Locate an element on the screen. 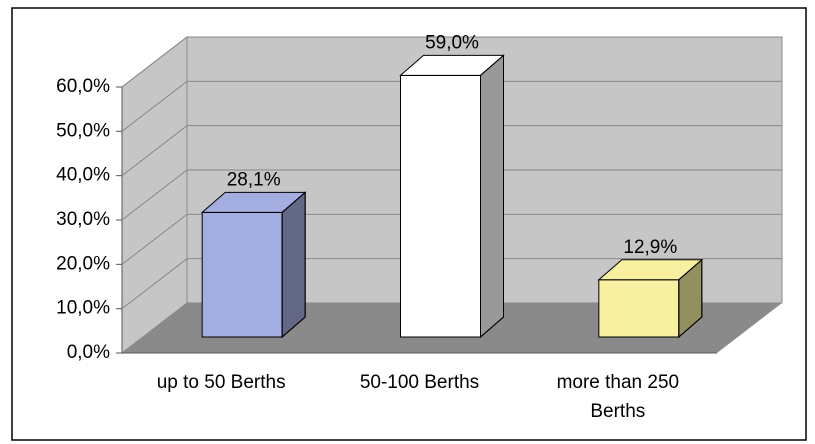 Image resolution: width=815 pixels, height=444 pixels. x-tick-label: up to 50 Berths is located at coordinates (221, 382).